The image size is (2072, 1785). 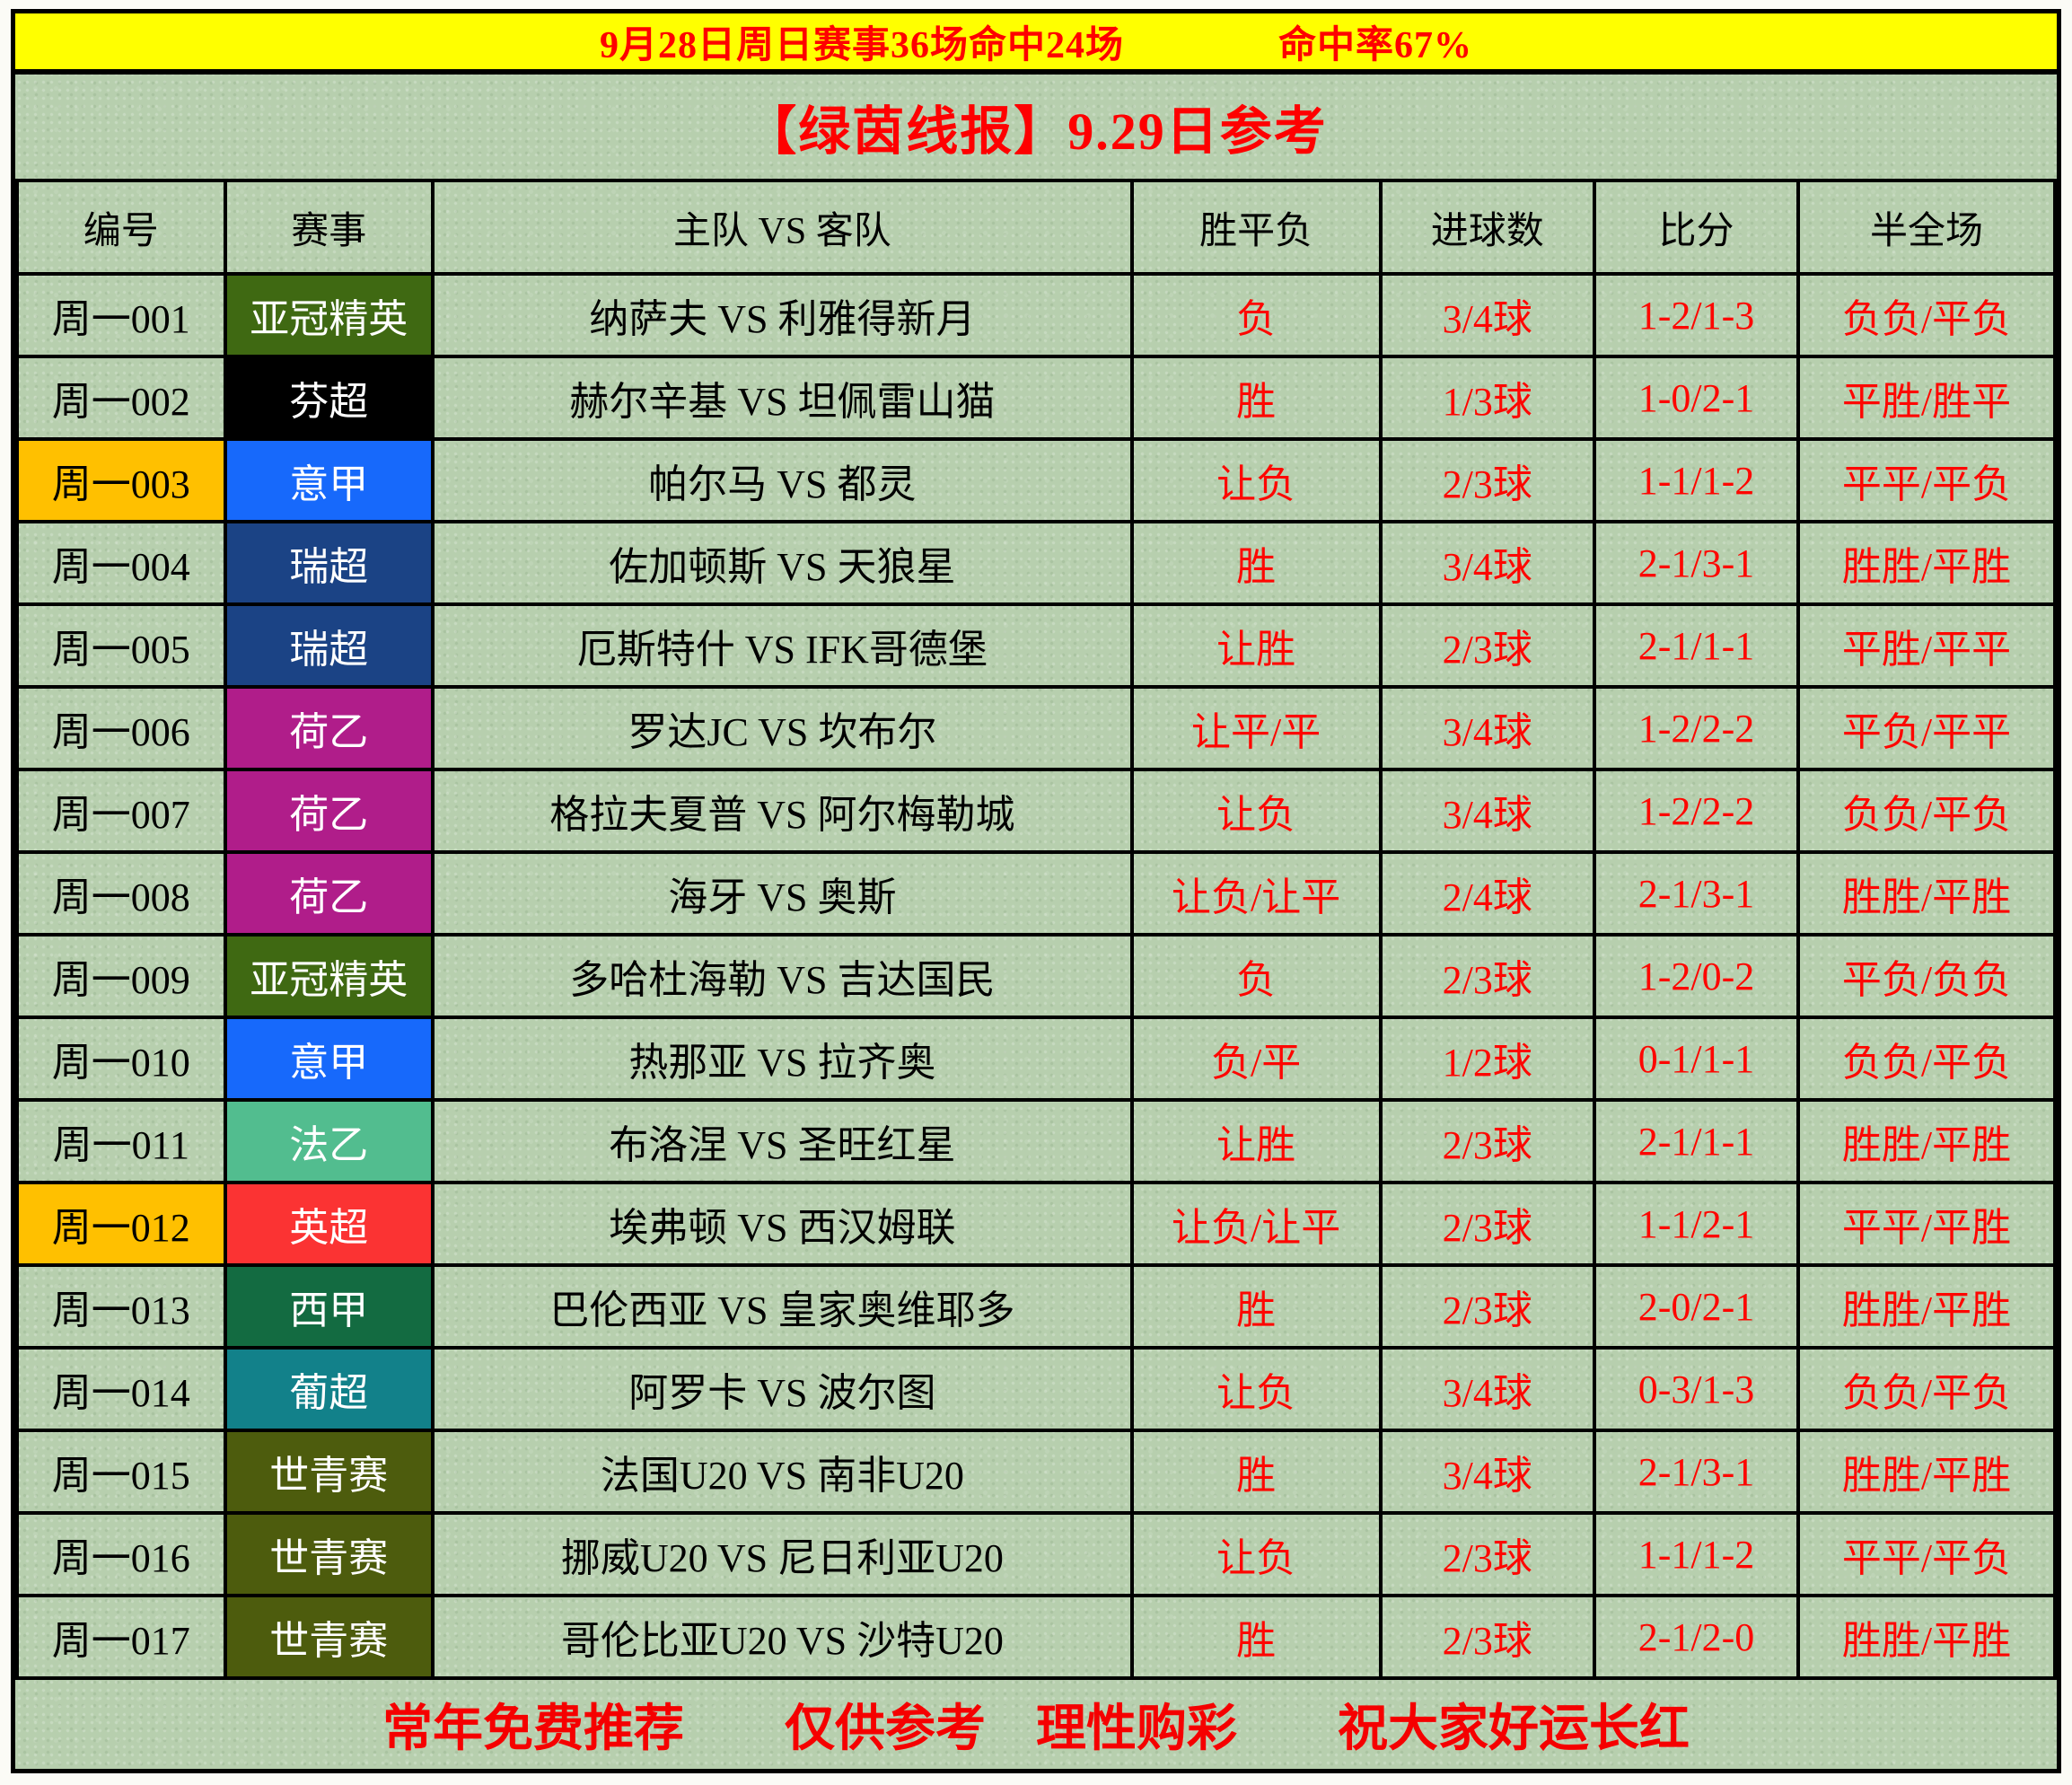 What do you see at coordinates (783, 1637) in the screenshot?
I see `match-teams: 哥伦比亚U20 VS 沙特U20` at bounding box center [783, 1637].